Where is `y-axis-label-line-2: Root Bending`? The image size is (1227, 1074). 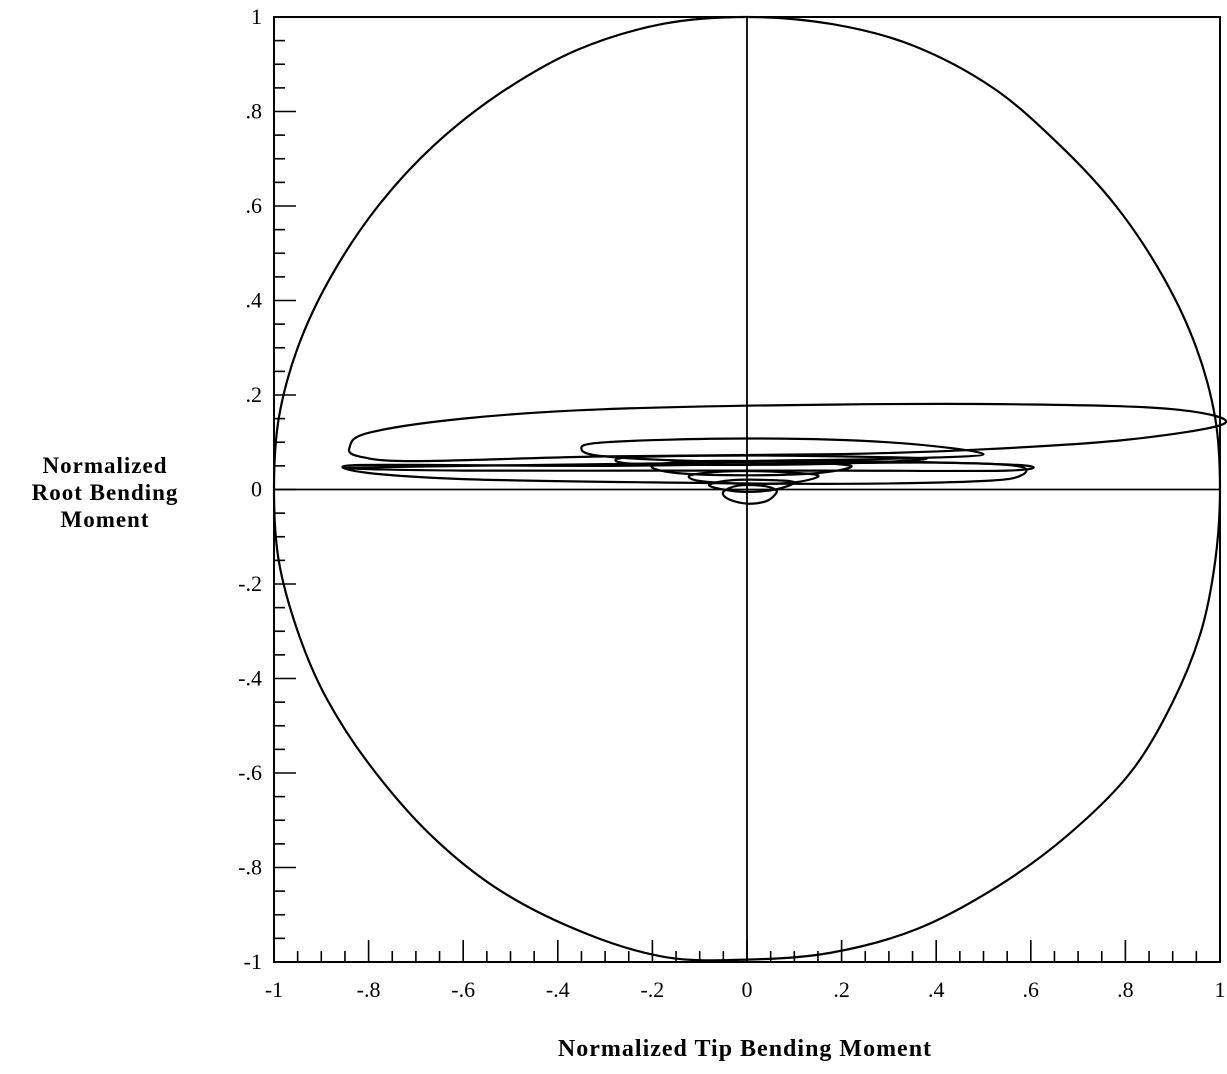
y-axis-label-line-2: Root Bending is located at coordinates (105, 492).